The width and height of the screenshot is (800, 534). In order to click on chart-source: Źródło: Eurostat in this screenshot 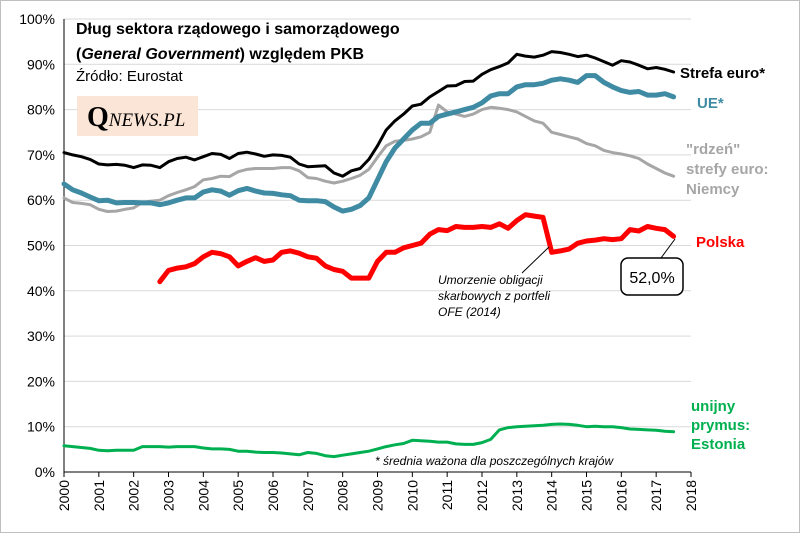, I will do `click(130, 76)`.